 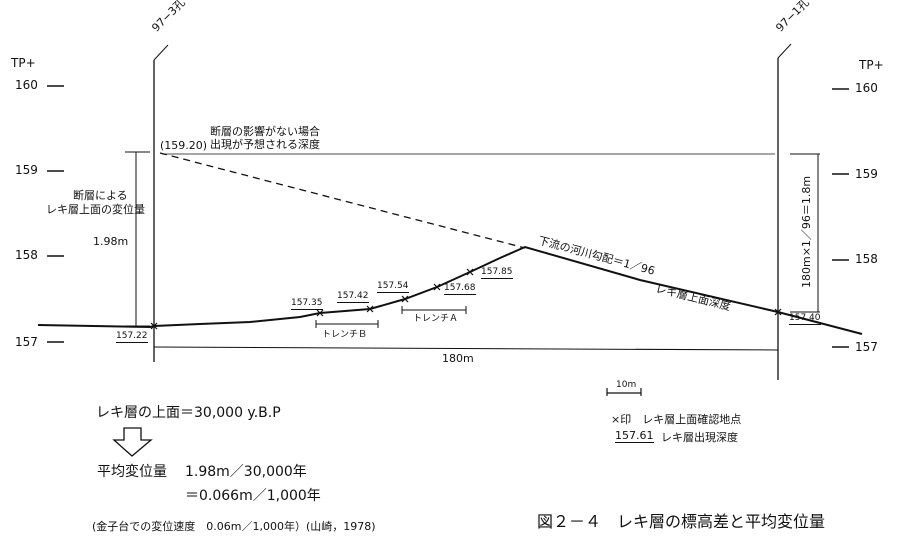 What do you see at coordinates (132, 337) in the screenshot?
I see `depth-label-157-22: 157.22` at bounding box center [132, 337].